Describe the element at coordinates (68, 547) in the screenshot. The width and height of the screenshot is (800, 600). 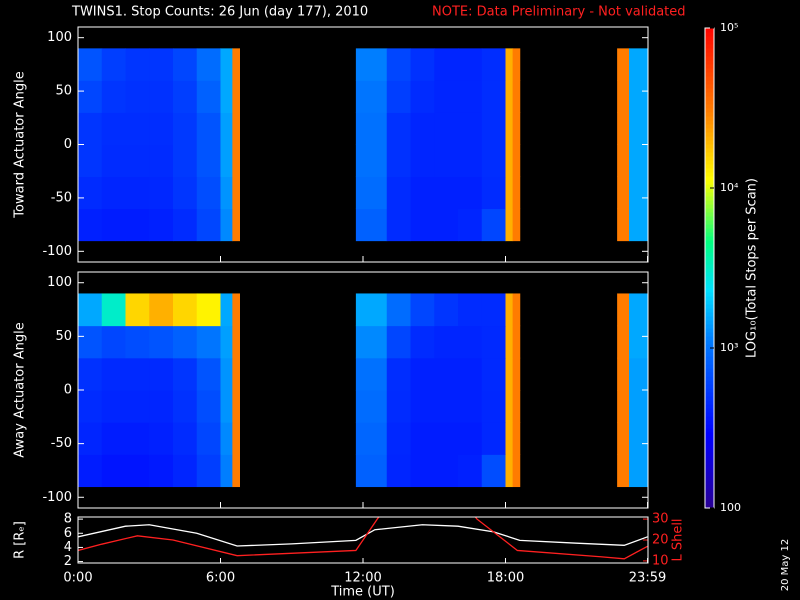
I see `y-tick-label: 4` at that location.